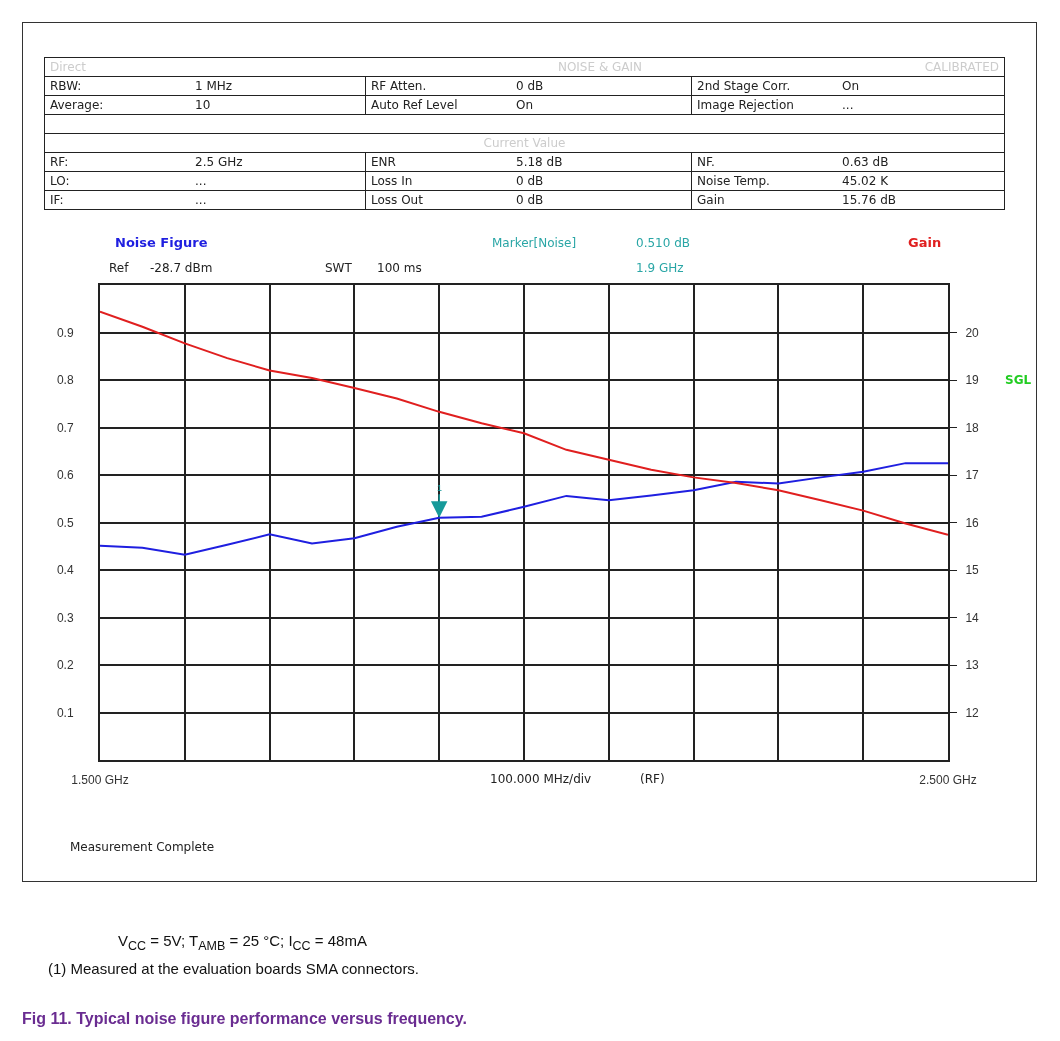 This screenshot has width=1060, height=1041. I want to click on text: Loss In, so click(392, 181).